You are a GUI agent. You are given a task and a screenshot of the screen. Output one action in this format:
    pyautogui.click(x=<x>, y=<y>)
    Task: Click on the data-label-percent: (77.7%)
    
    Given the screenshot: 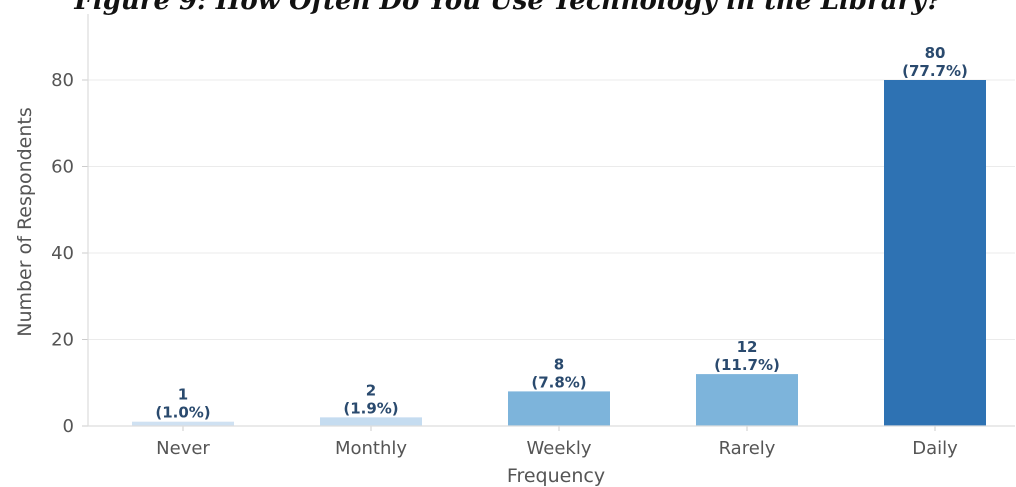 What is the action you would take?
    pyautogui.click(x=935, y=71)
    